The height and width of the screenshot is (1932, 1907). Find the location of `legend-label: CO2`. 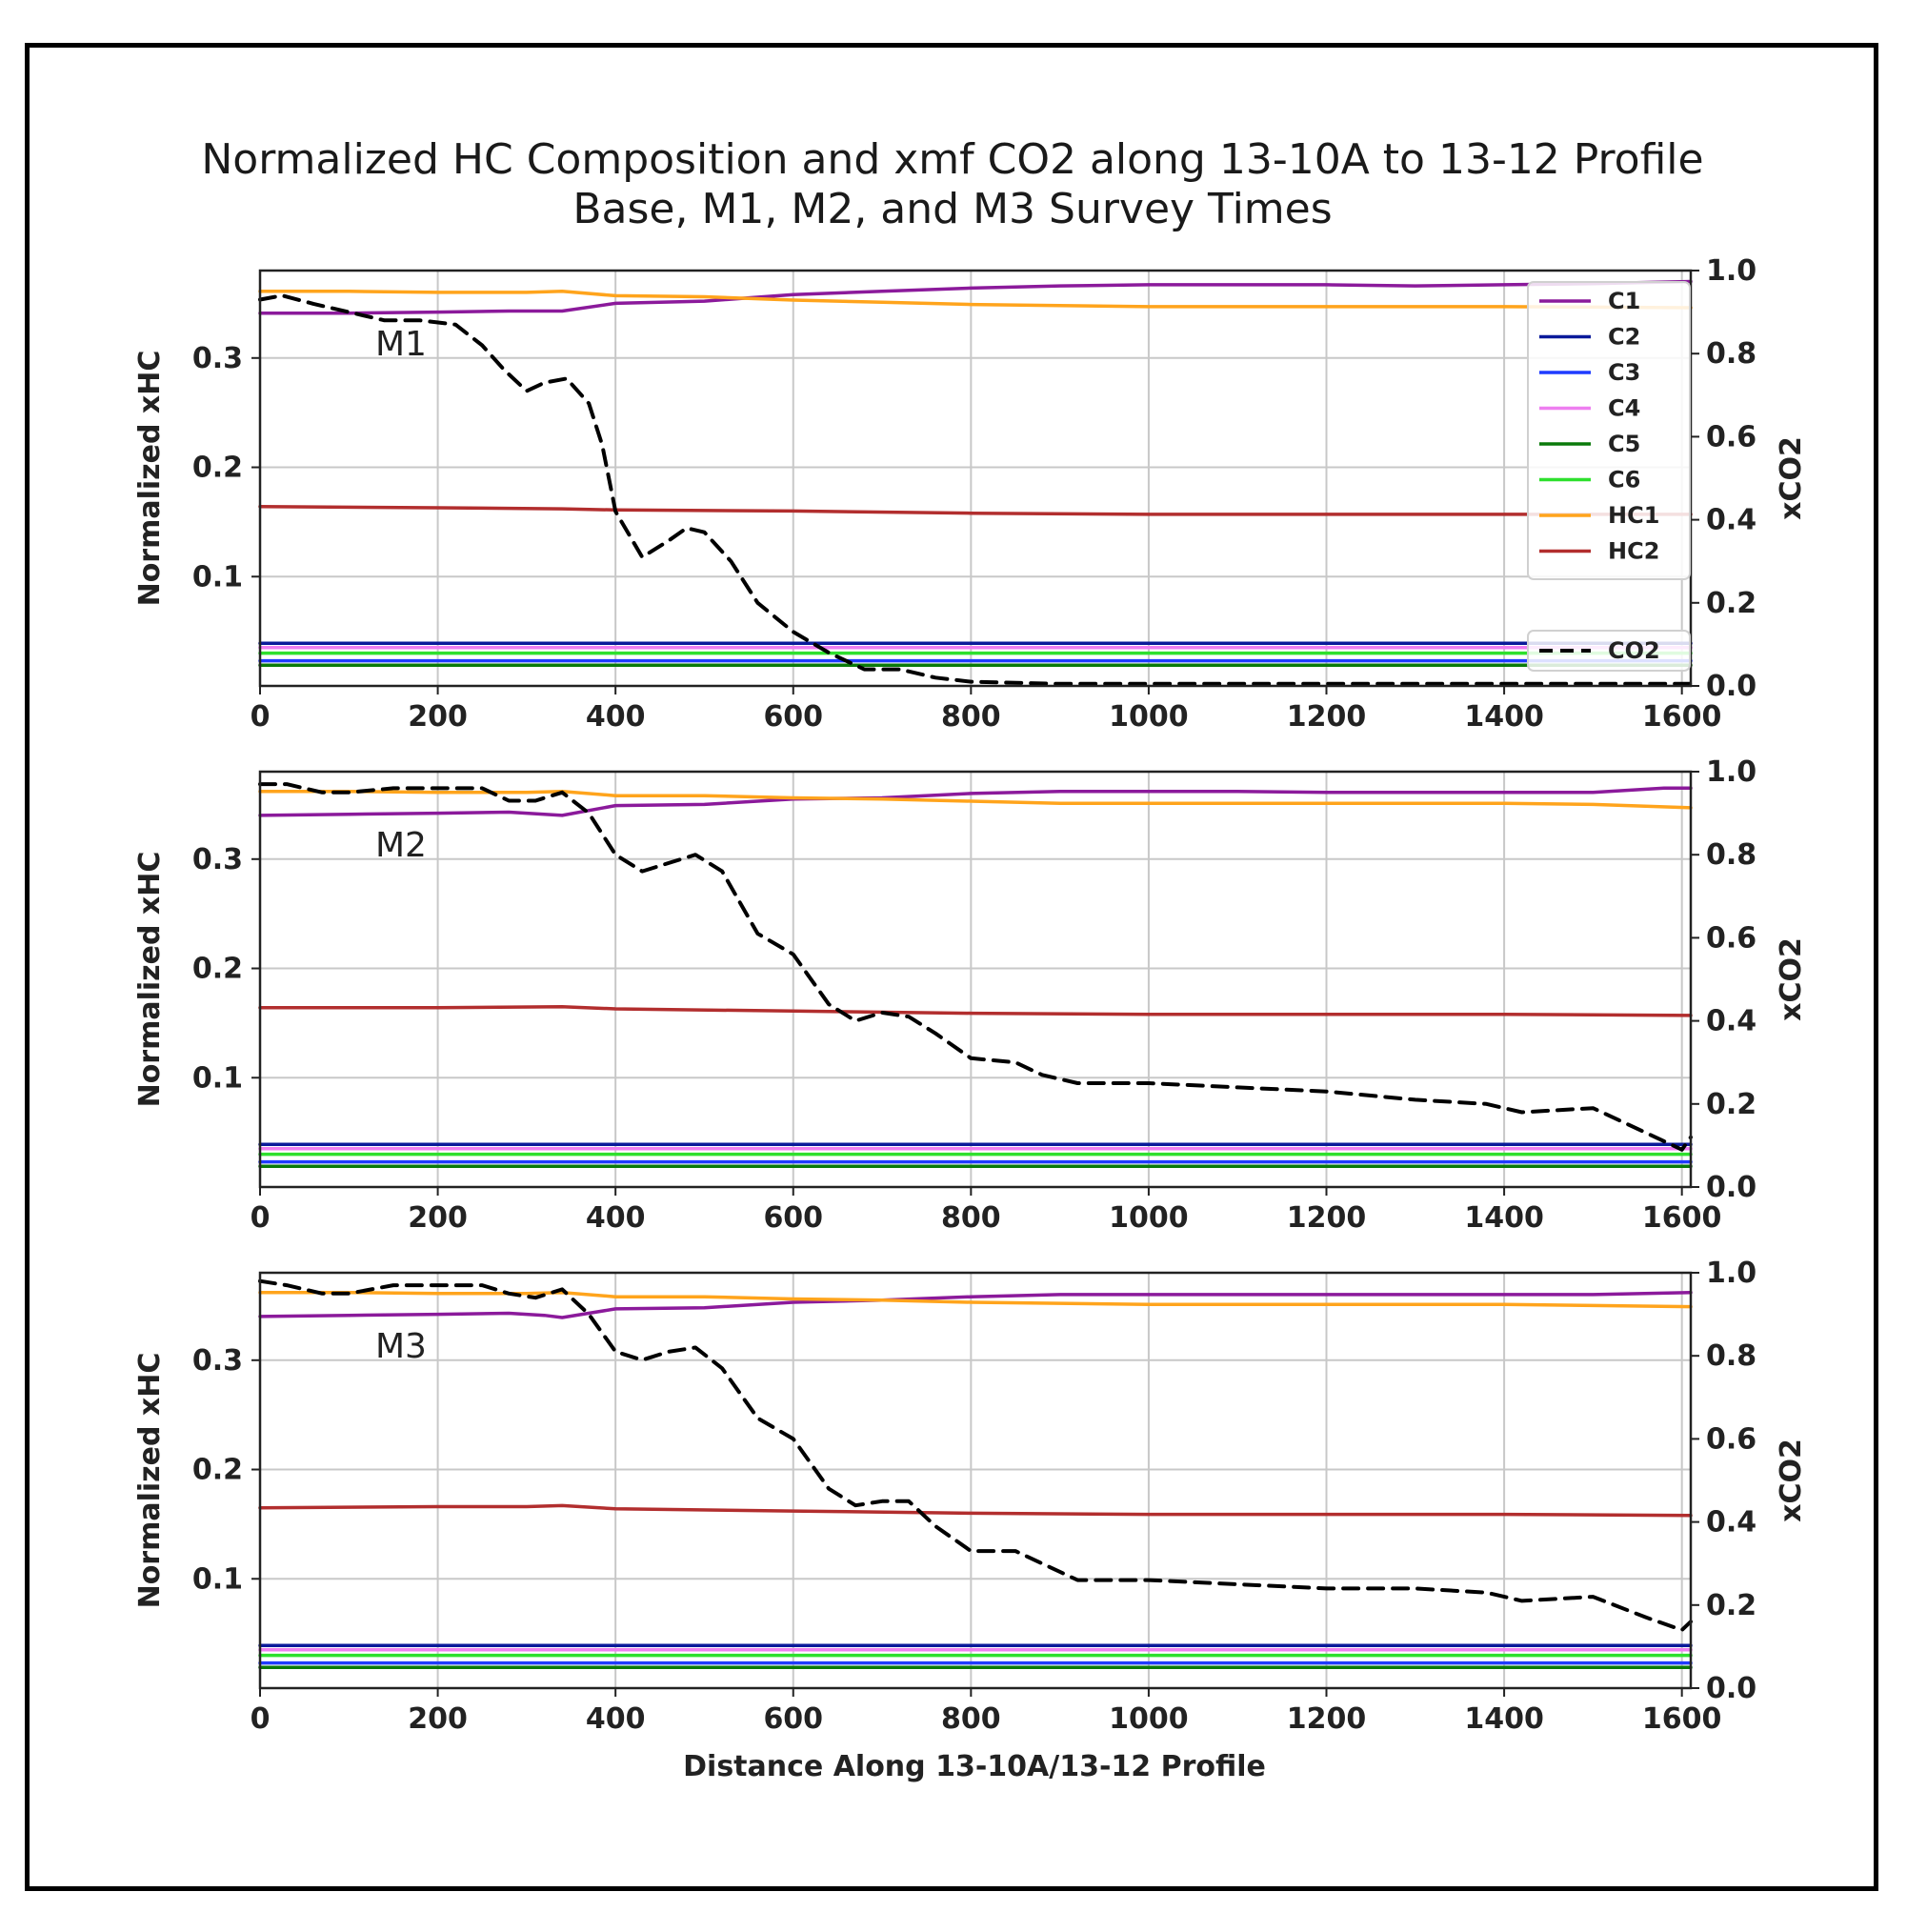

legend-label: CO2 is located at coordinates (1634, 650).